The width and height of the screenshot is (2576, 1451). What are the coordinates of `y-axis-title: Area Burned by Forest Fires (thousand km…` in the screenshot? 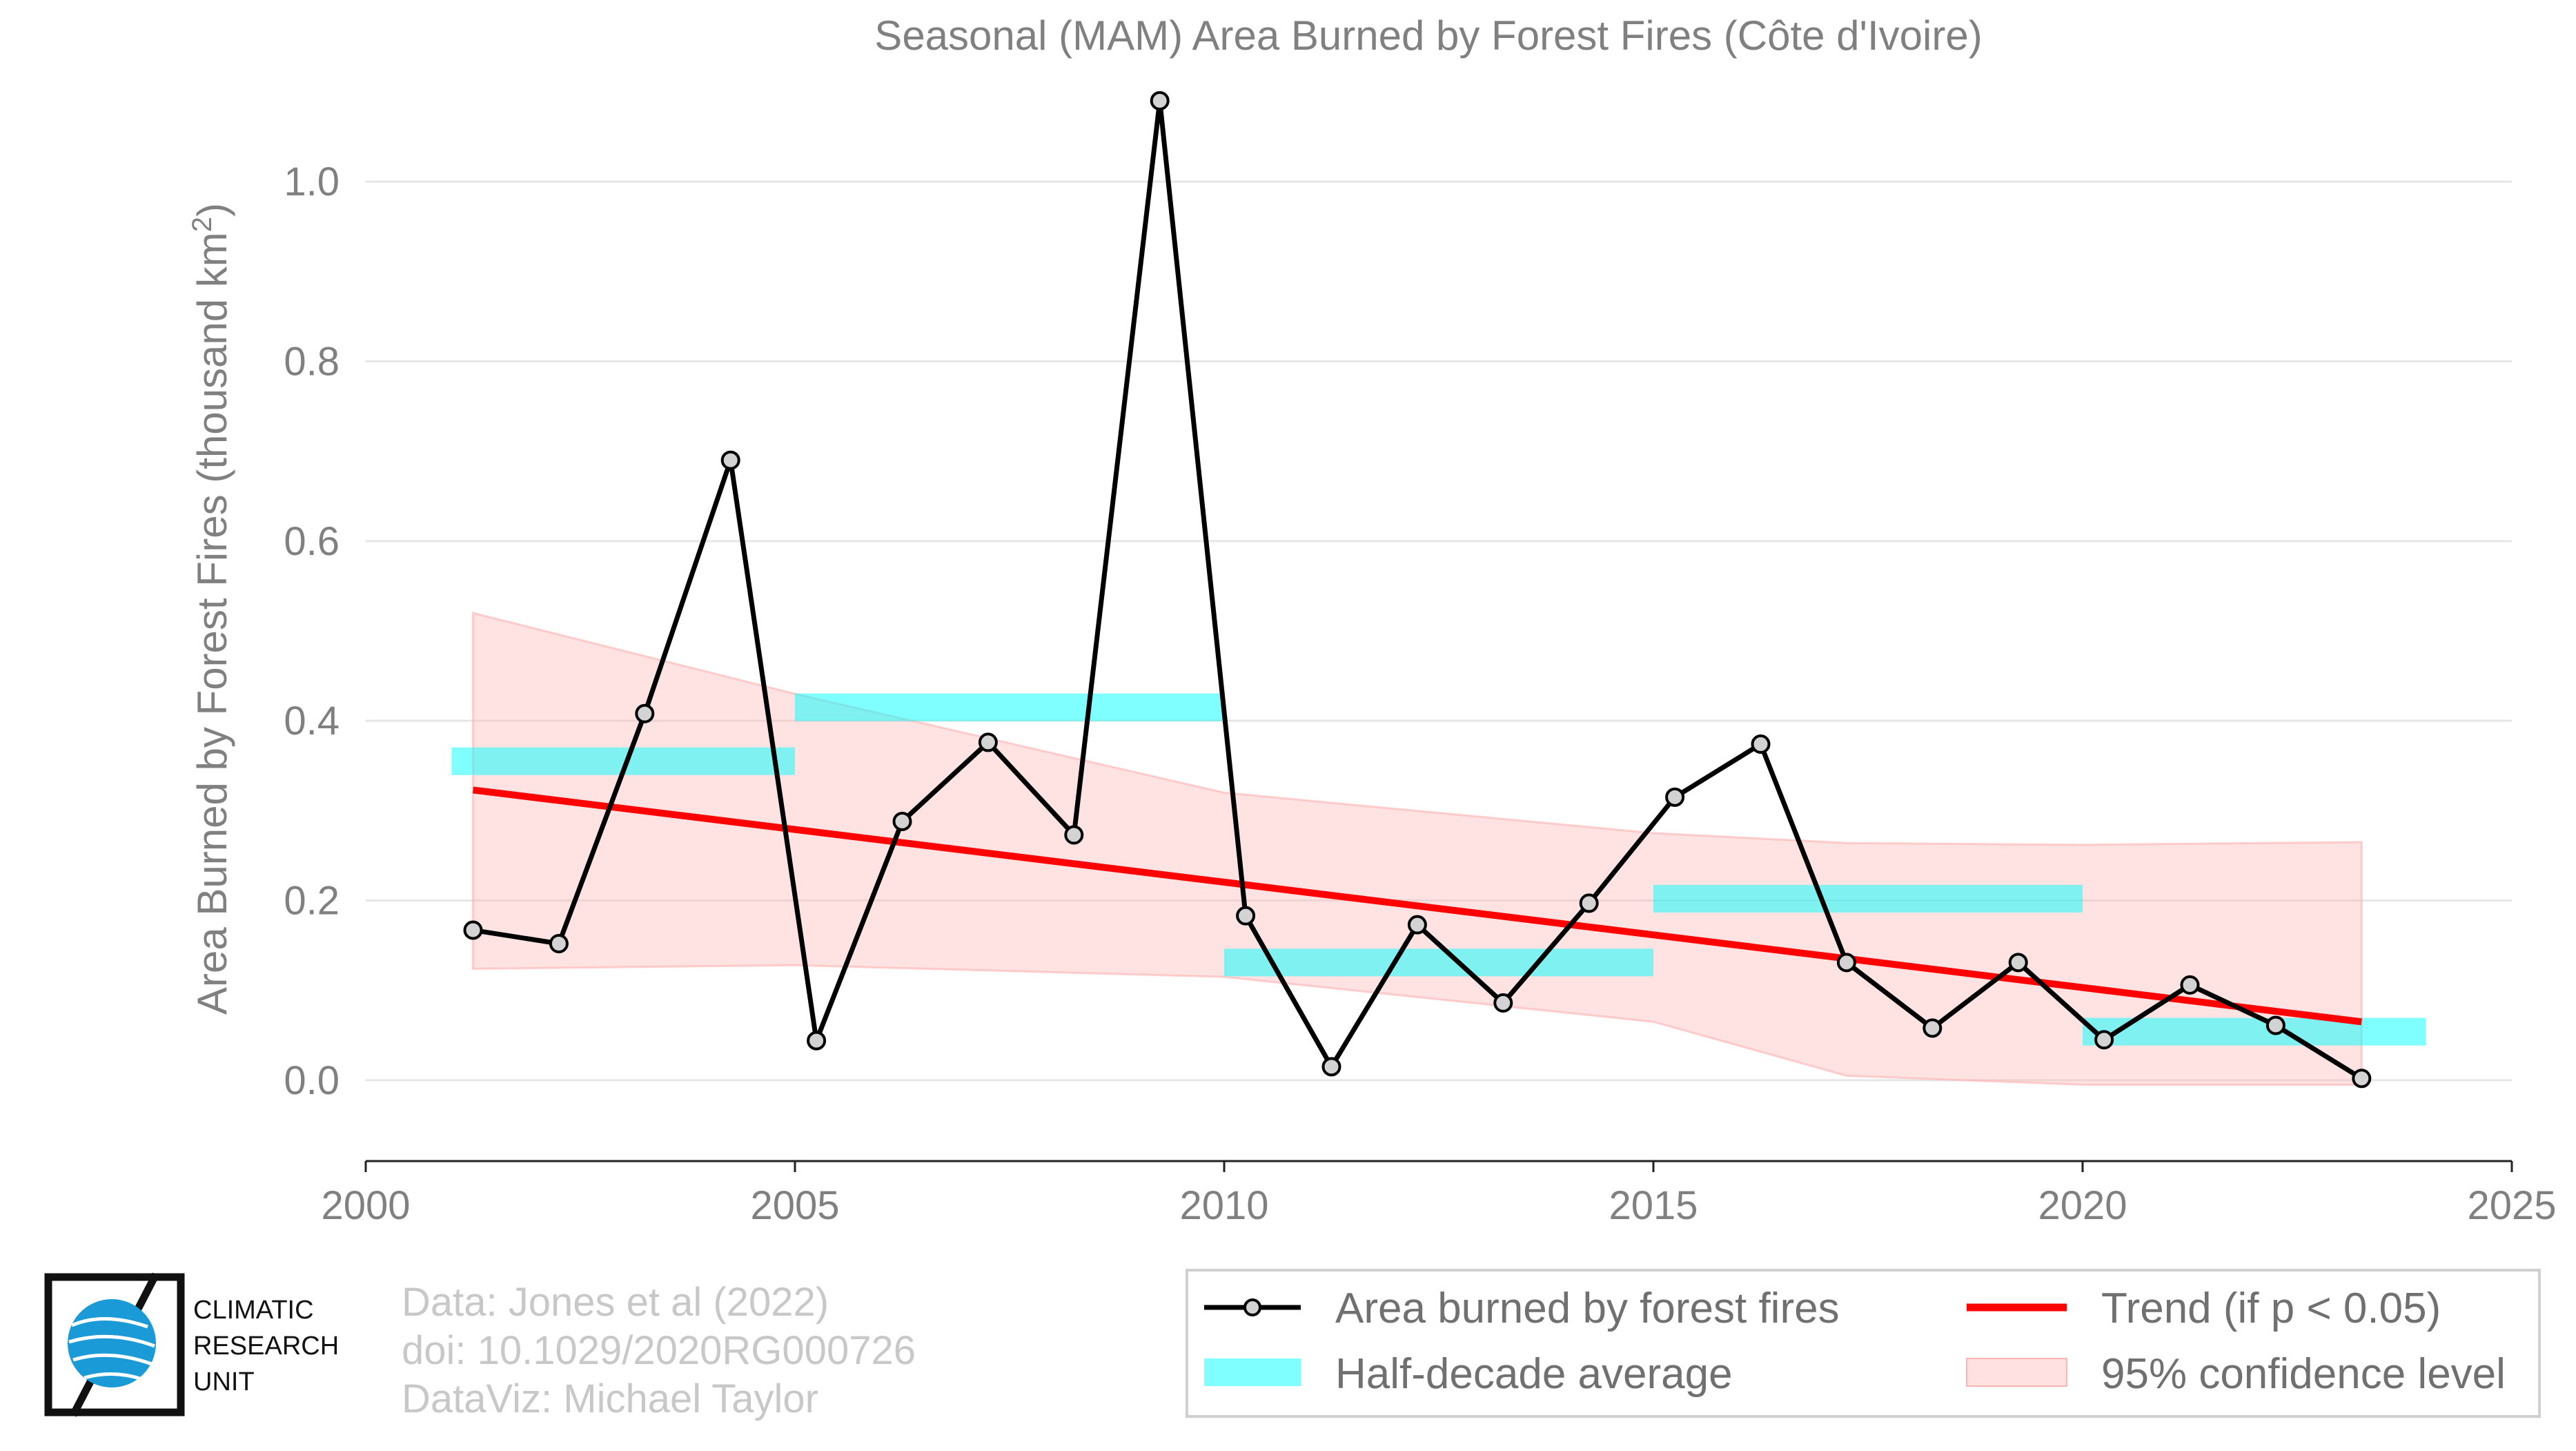 It's located at (211, 609).